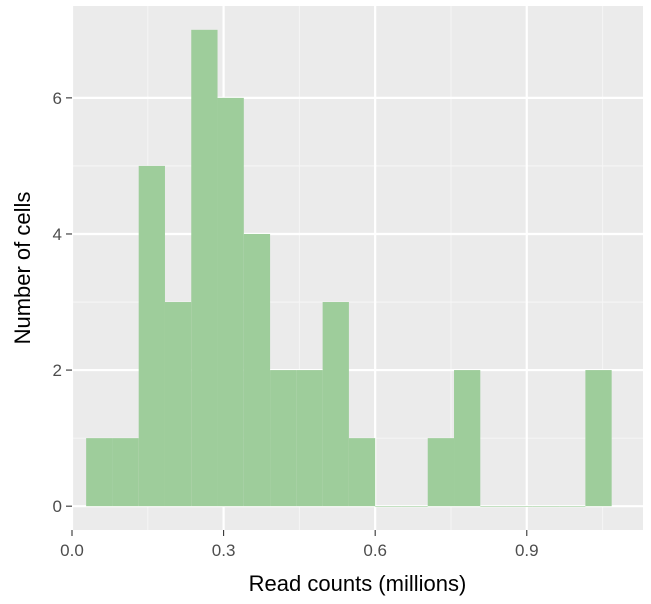 This screenshot has height=604, width=651. I want to click on y-axis: 0 2 4 6, so click(62, 302).